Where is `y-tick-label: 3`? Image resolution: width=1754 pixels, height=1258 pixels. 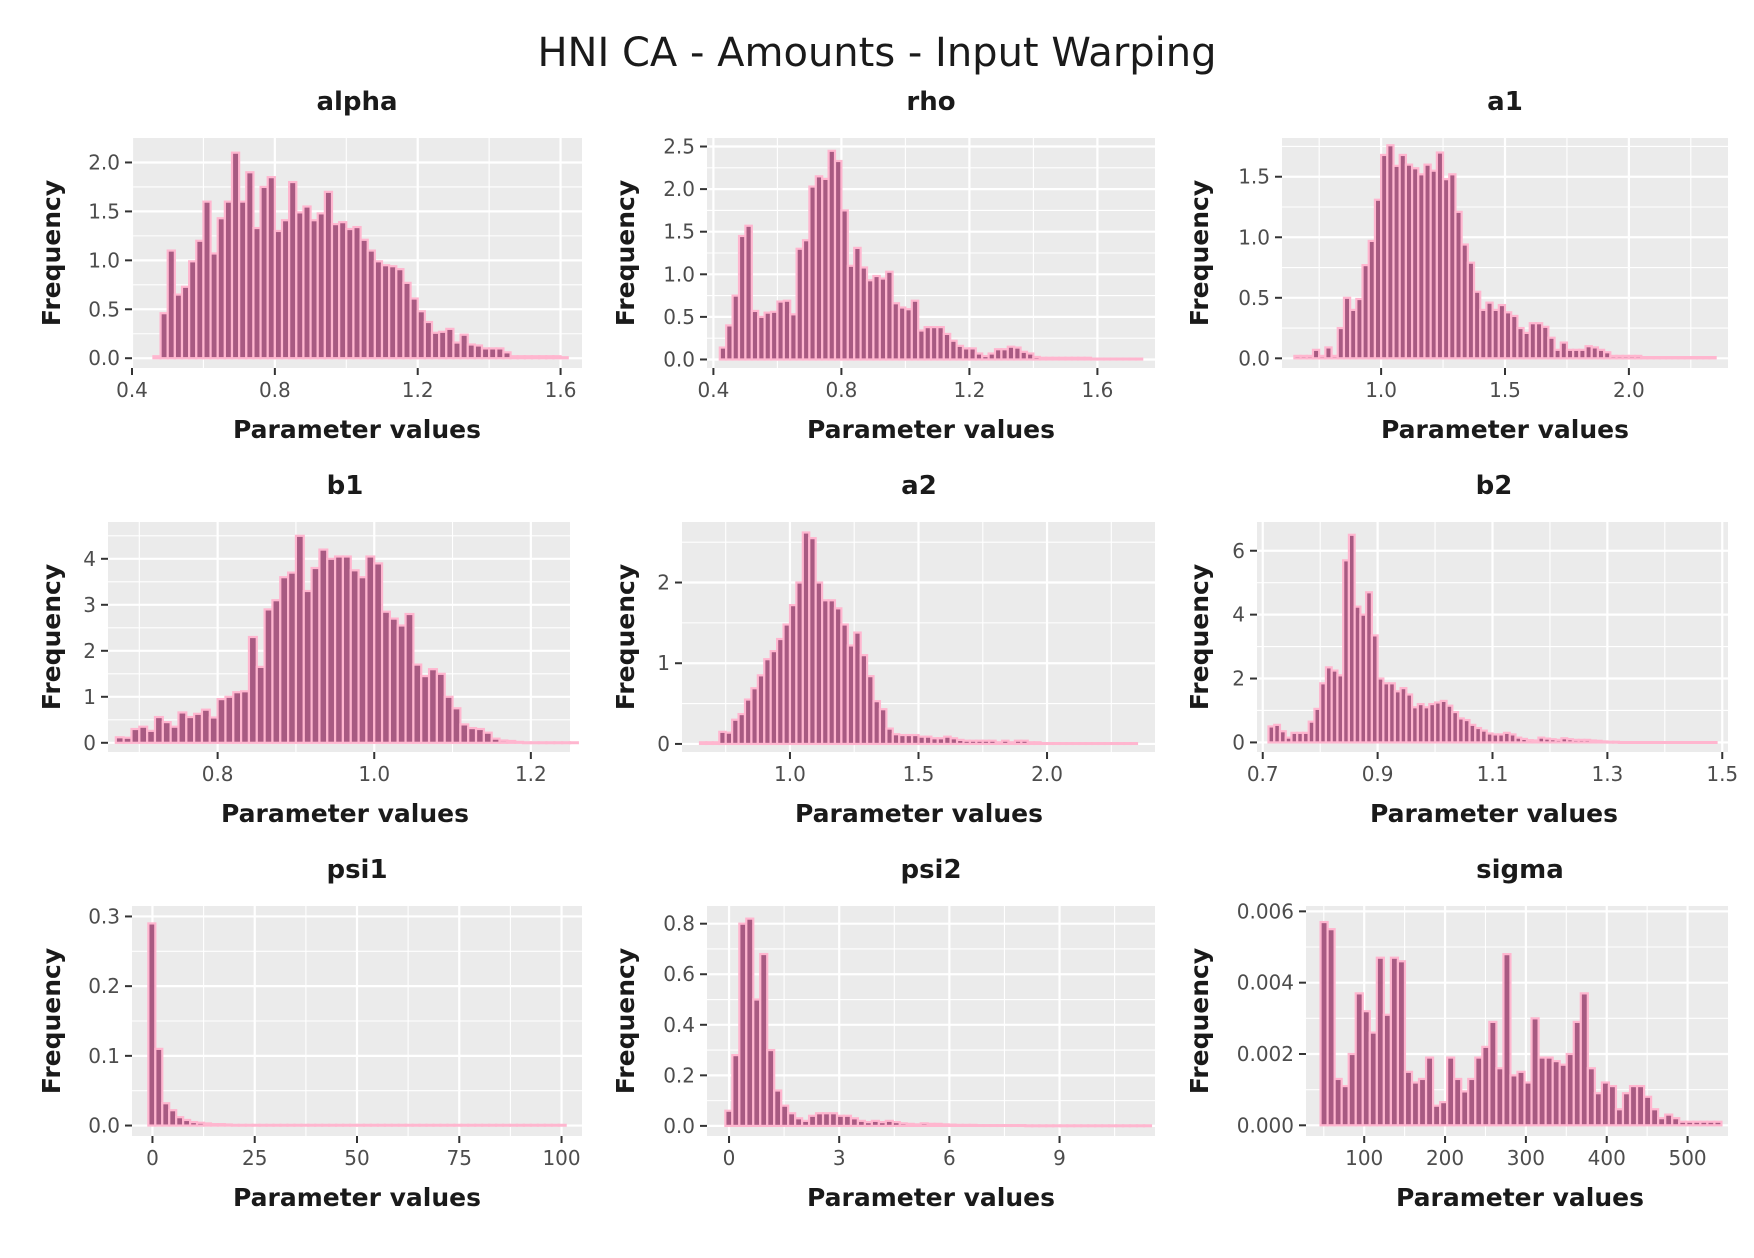
y-tick-label: 3 is located at coordinates (89, 605).